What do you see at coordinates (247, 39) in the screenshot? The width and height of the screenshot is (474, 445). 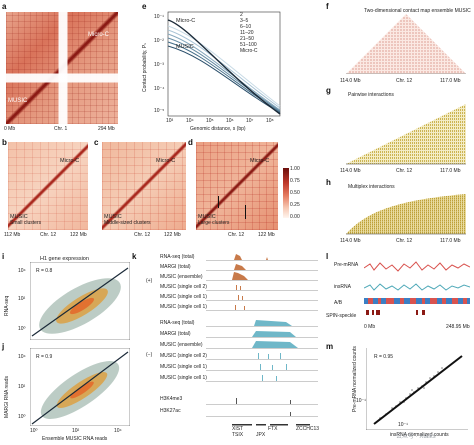 I see `legend-item: 21–50` at bounding box center [247, 39].